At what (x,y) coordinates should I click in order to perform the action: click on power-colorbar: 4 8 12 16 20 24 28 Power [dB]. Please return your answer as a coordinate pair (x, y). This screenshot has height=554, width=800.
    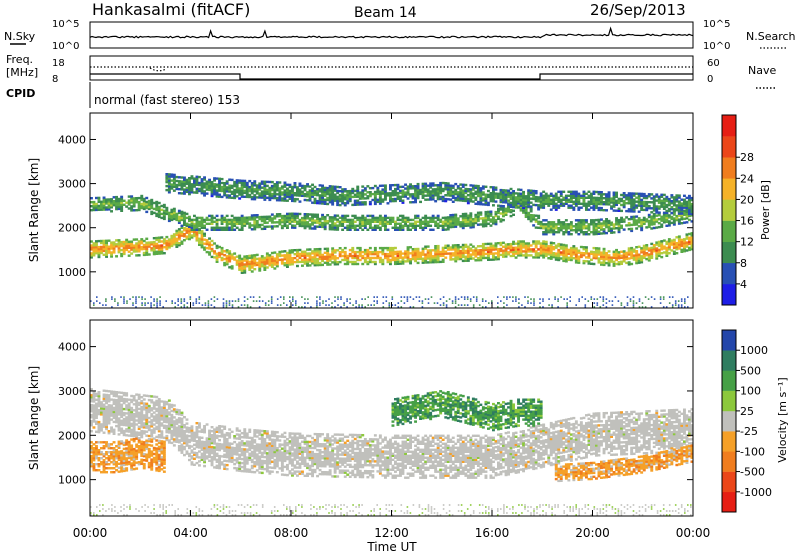
    Looking at the image, I should click on (747, 210).